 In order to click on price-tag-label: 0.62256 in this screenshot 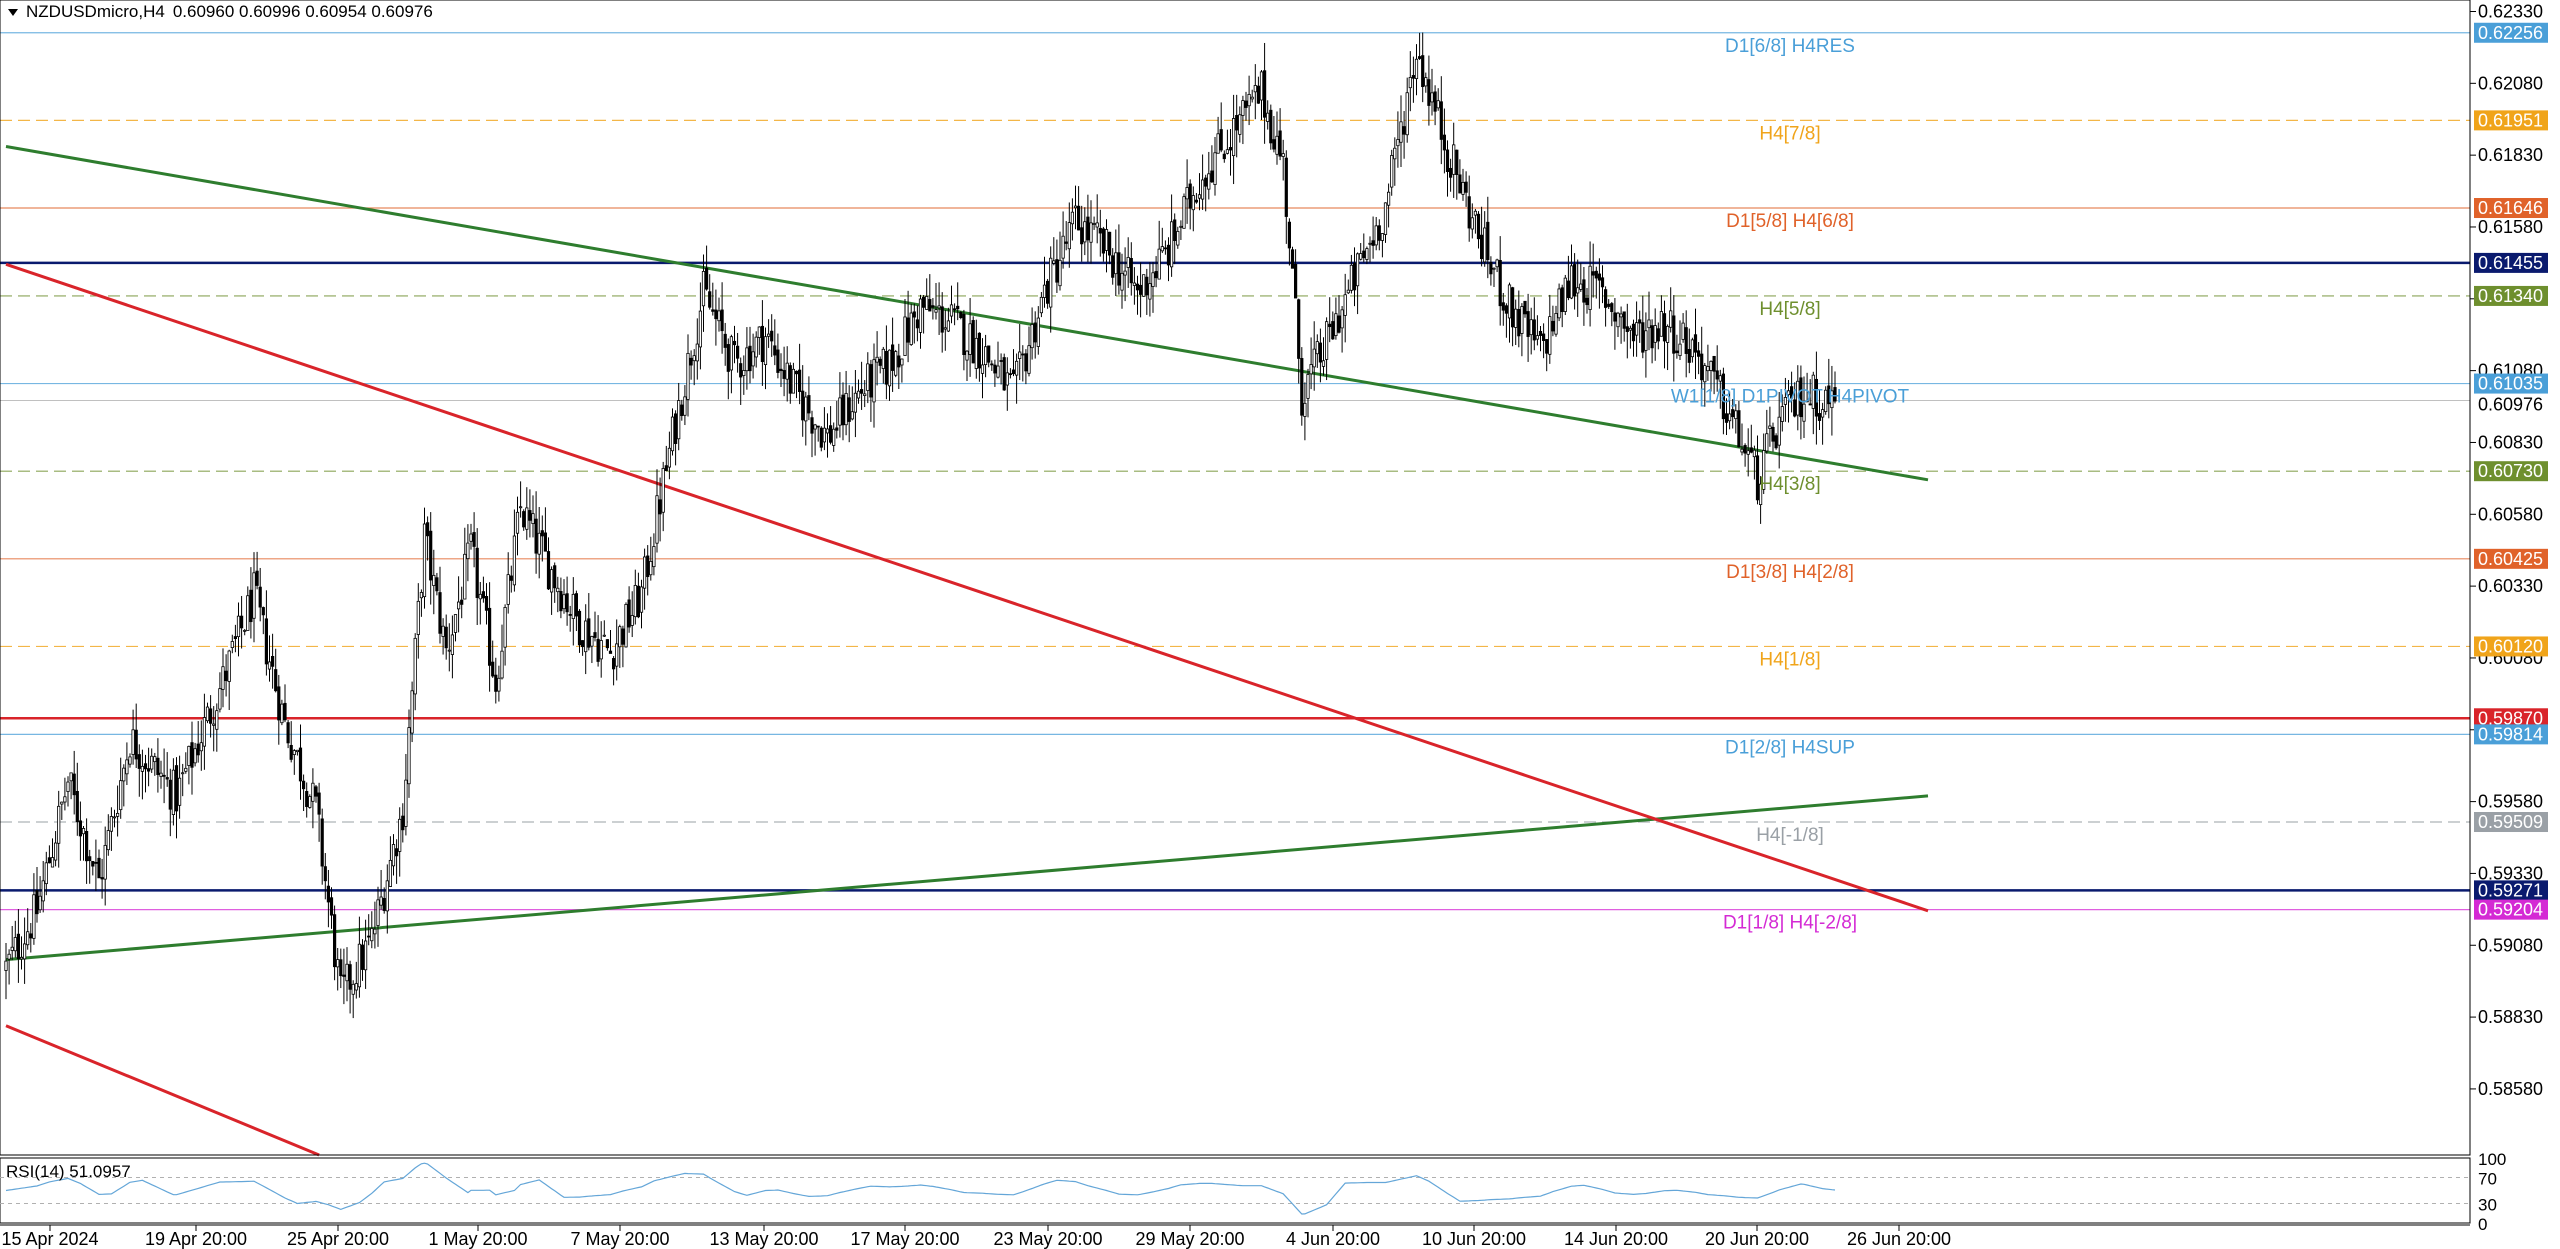, I will do `click(2510, 33)`.